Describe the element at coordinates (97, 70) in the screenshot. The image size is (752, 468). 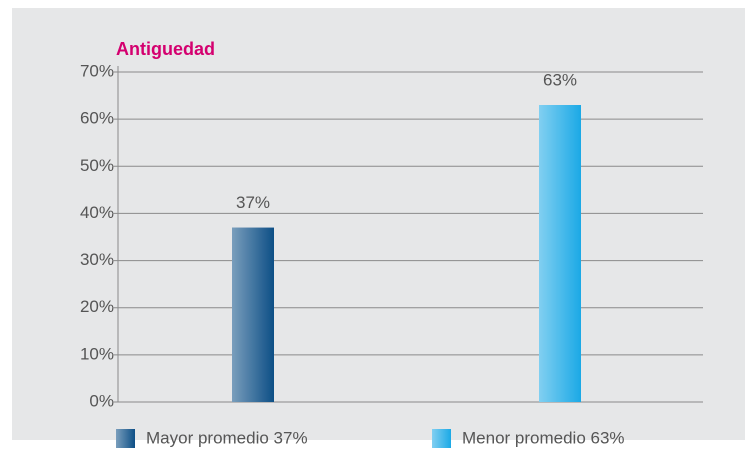
I see `y-tick-label: 70%` at that location.